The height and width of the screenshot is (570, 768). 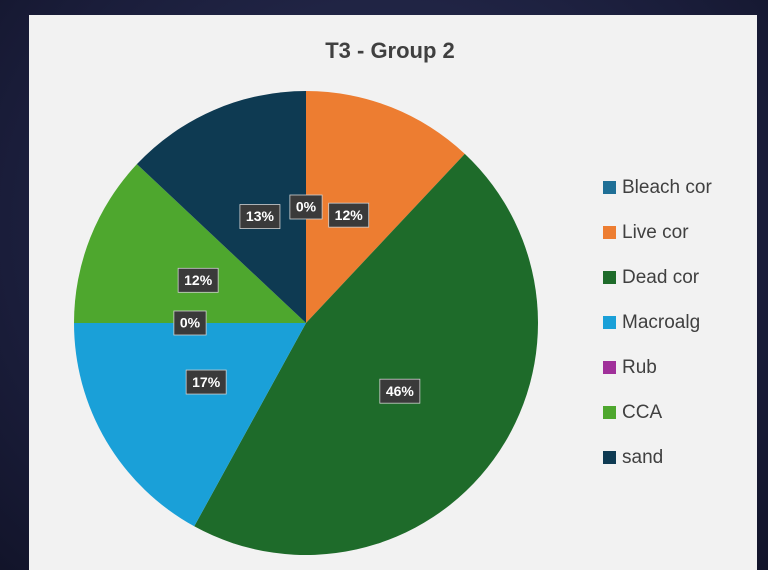 I want to click on legend-label: Dead cor, so click(x=661, y=277).